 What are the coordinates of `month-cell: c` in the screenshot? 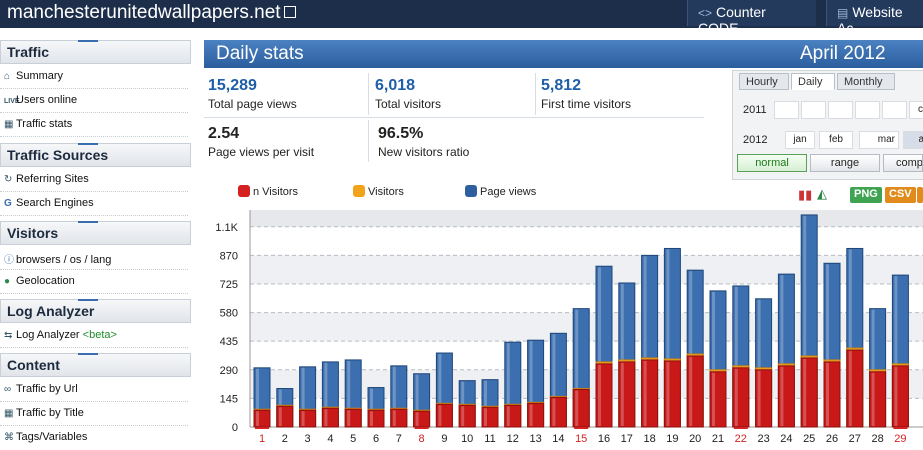 It's located at (916, 110).